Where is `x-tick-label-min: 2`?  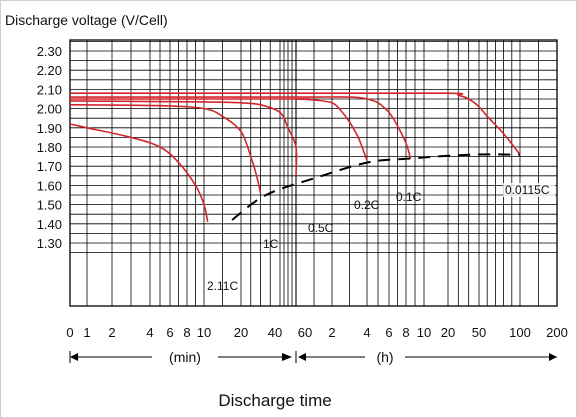 x-tick-label-min: 2 is located at coordinates (111, 332).